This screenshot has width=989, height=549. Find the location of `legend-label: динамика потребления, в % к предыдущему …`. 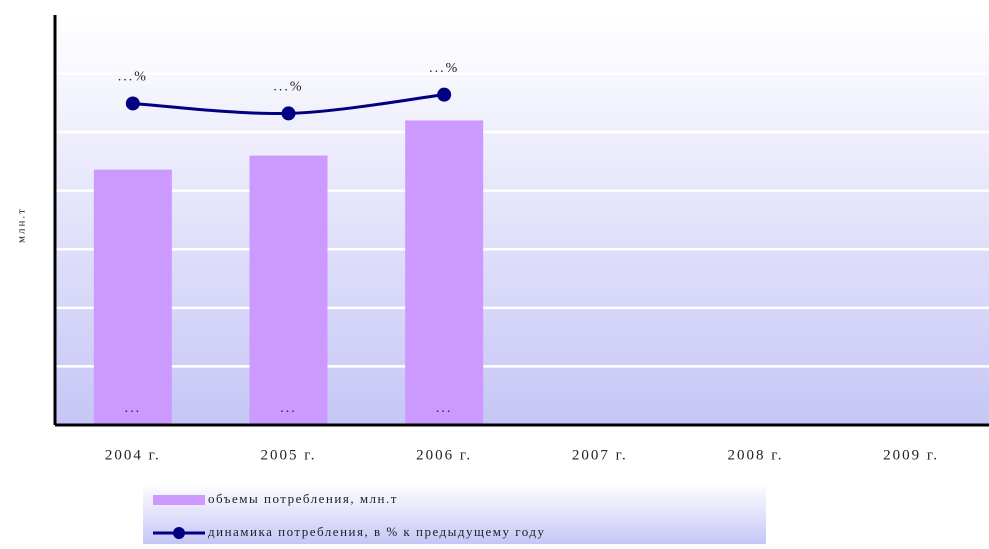

legend-label: динамика потребления, в % к предыдущему … is located at coordinates (377, 531).